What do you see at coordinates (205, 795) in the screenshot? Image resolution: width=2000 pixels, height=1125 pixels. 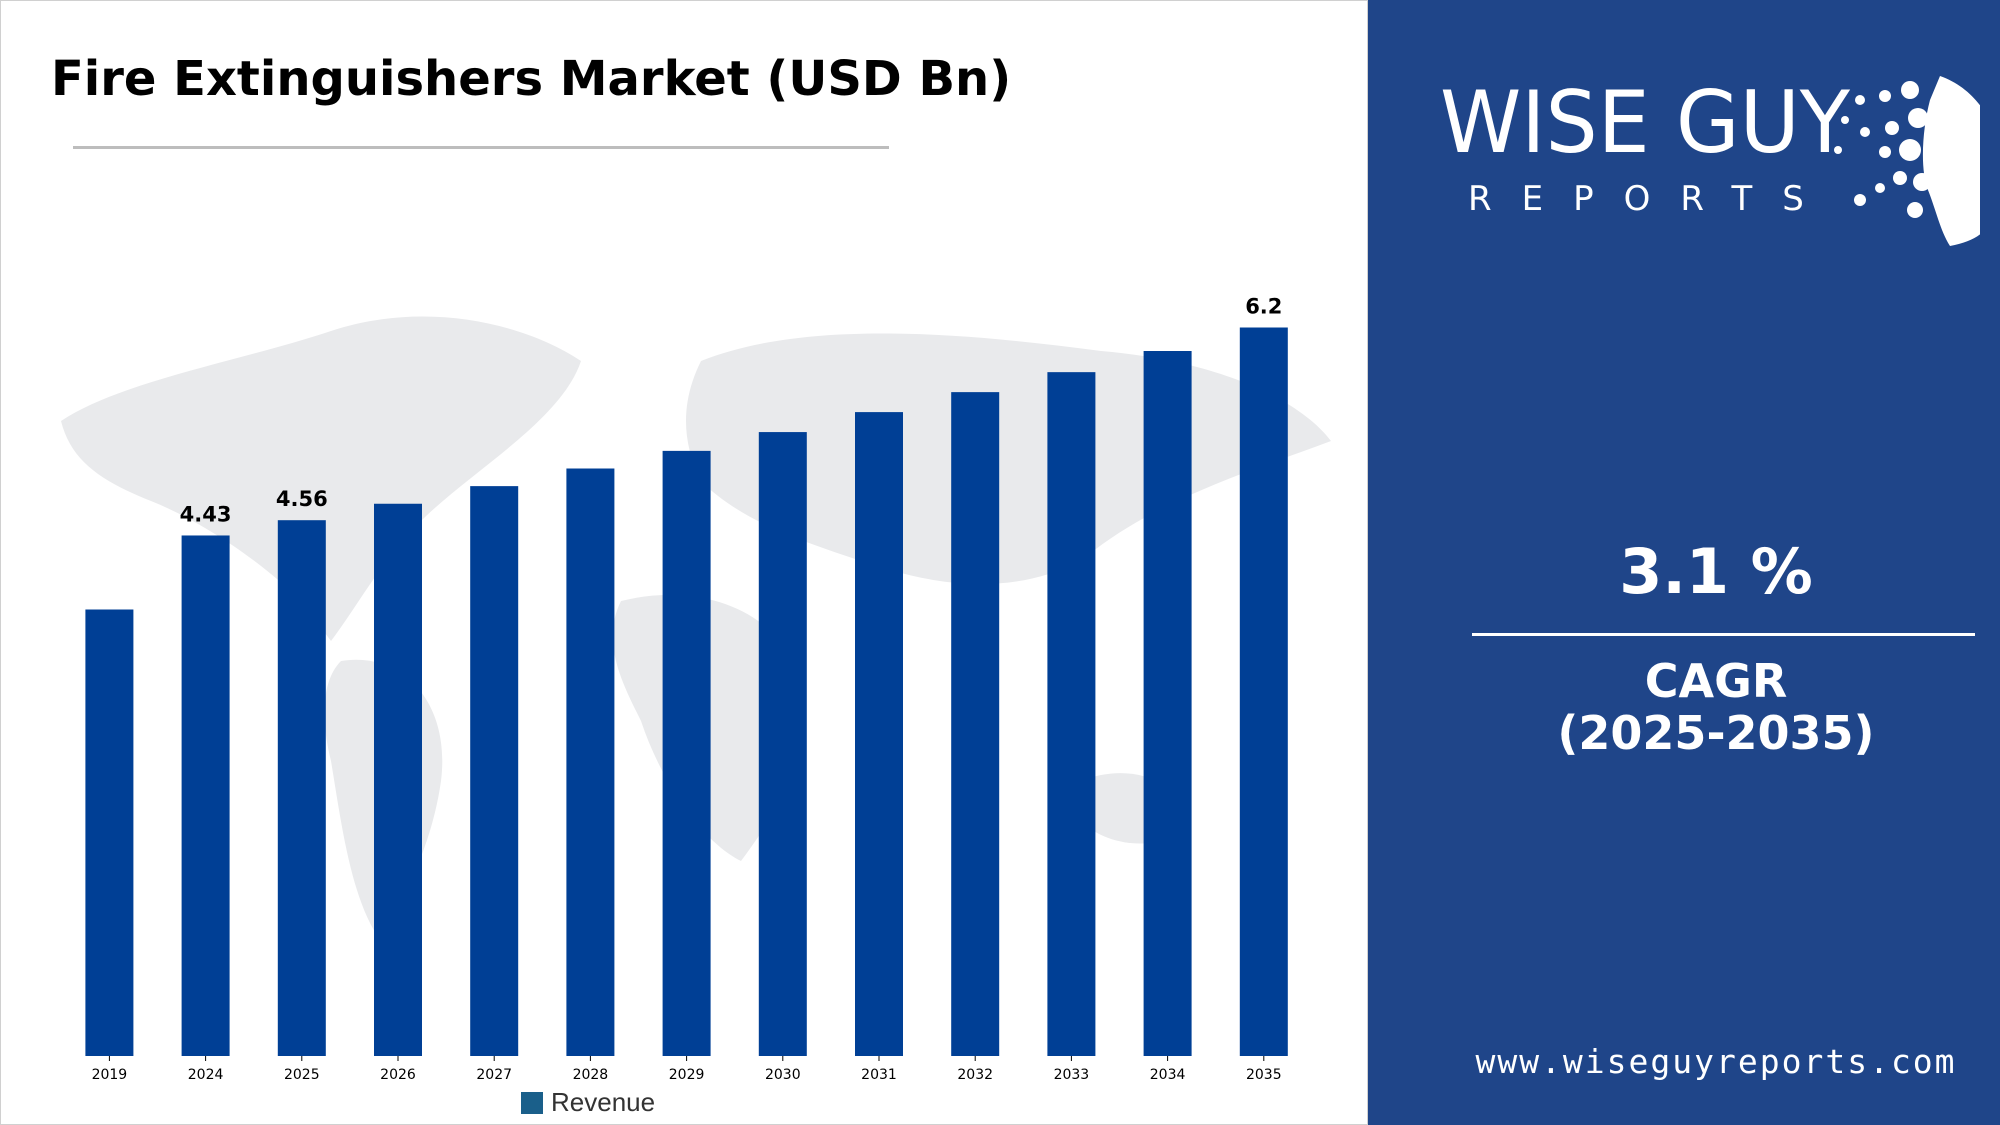 I see `bar-2024` at bounding box center [205, 795].